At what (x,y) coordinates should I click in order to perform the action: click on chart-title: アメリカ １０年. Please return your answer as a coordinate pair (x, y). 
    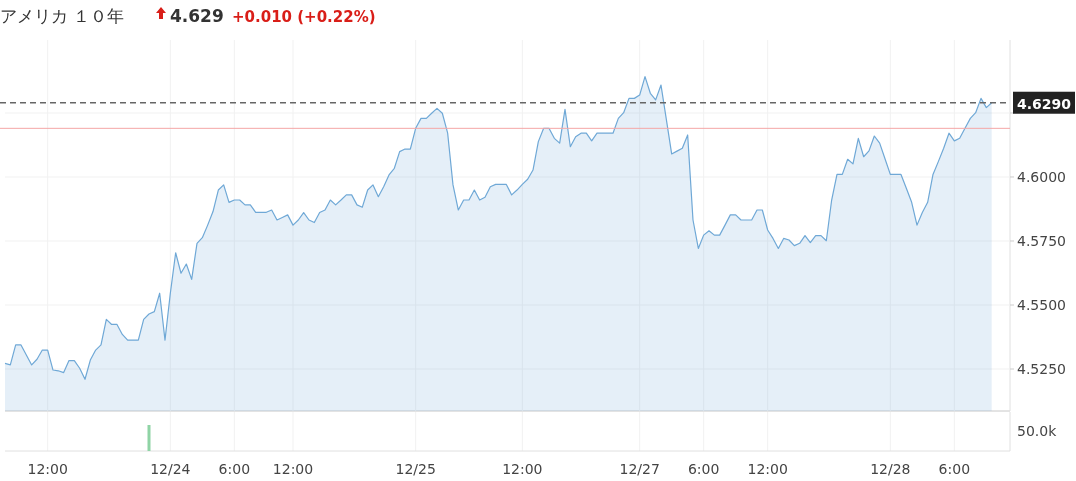
    Looking at the image, I should click on (62, 16).